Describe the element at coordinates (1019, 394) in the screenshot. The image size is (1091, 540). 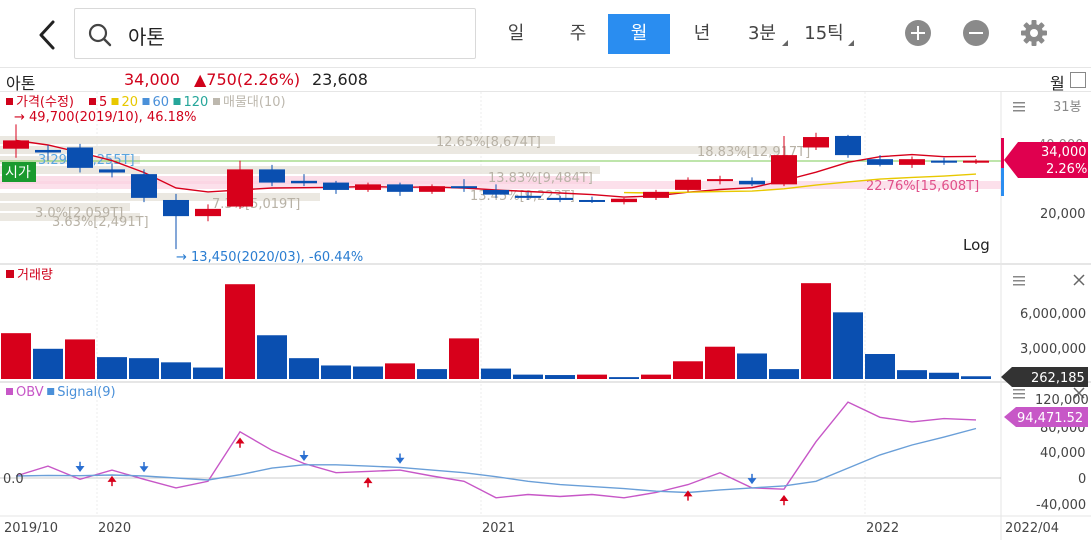
I see `obv-panel-menu-icon` at that location.